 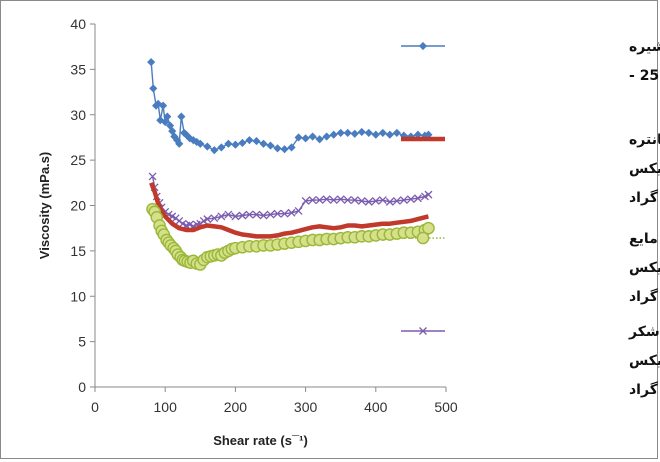 I want to click on legend-label: درجه 55 -محلول شکر, so click(x=644, y=332).